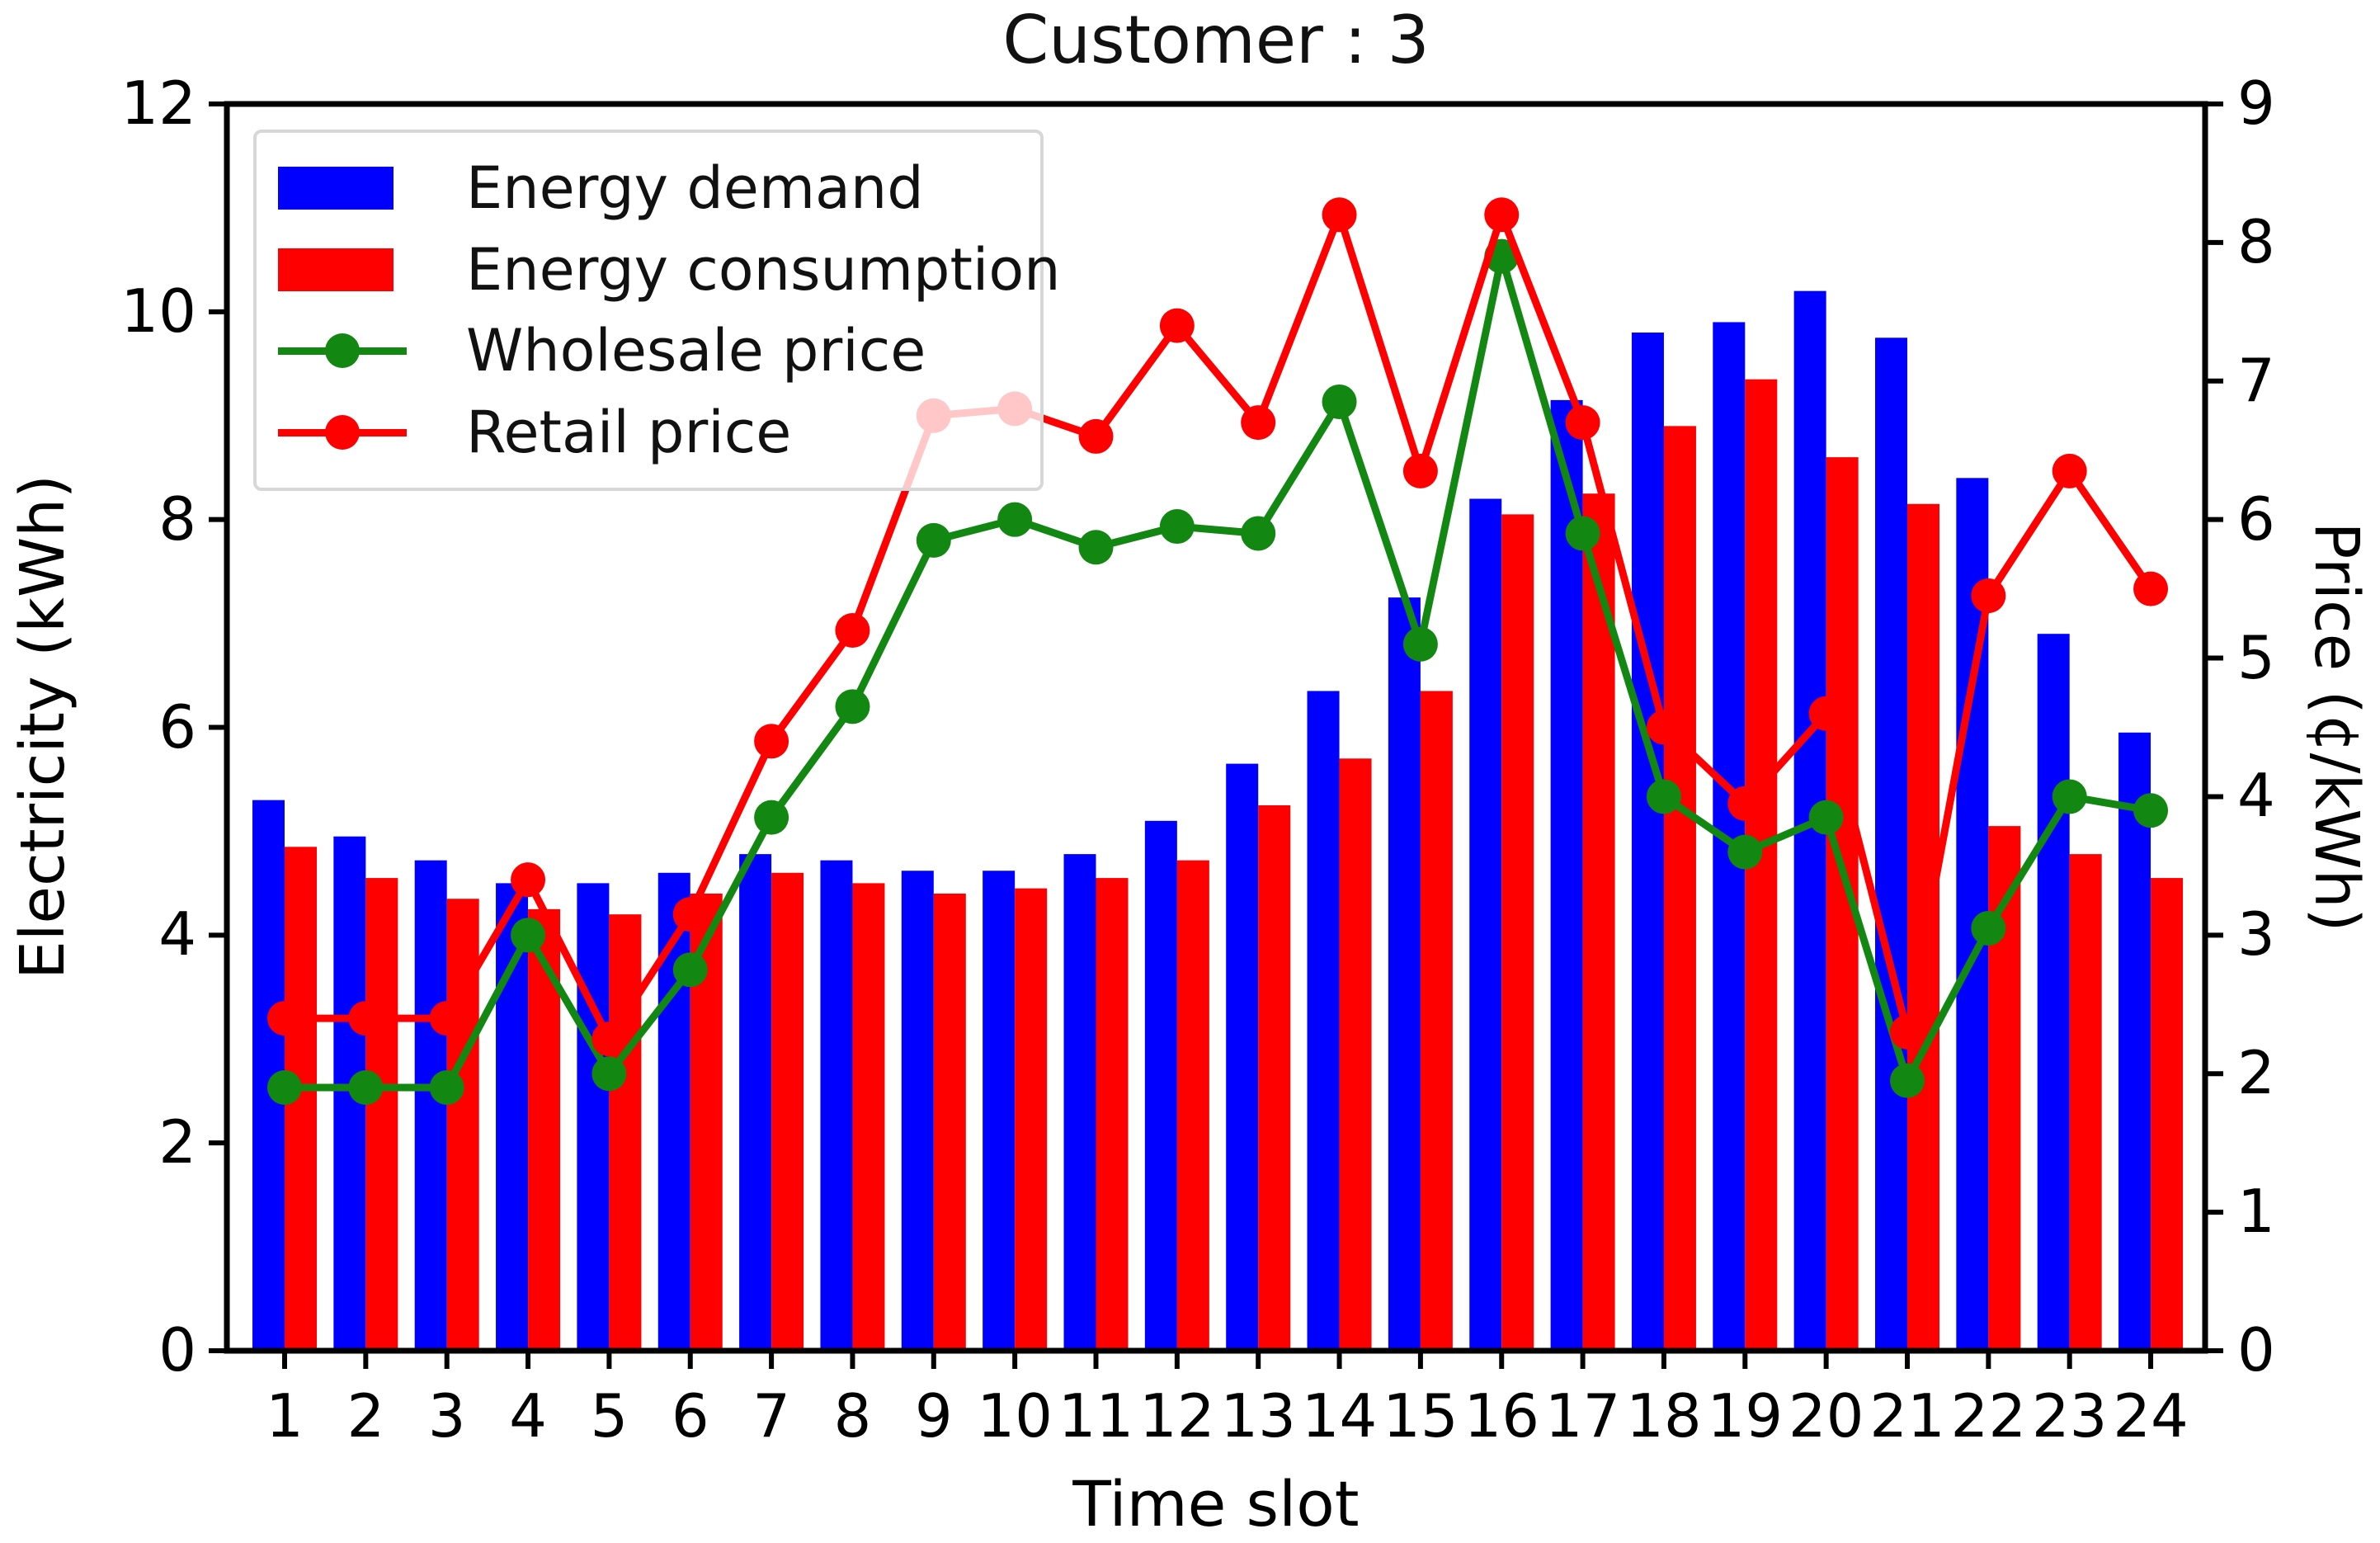 This screenshot has width=2380, height=1543. What do you see at coordinates (1745, 1416) in the screenshot?
I see `x-tick-label: 19` at bounding box center [1745, 1416].